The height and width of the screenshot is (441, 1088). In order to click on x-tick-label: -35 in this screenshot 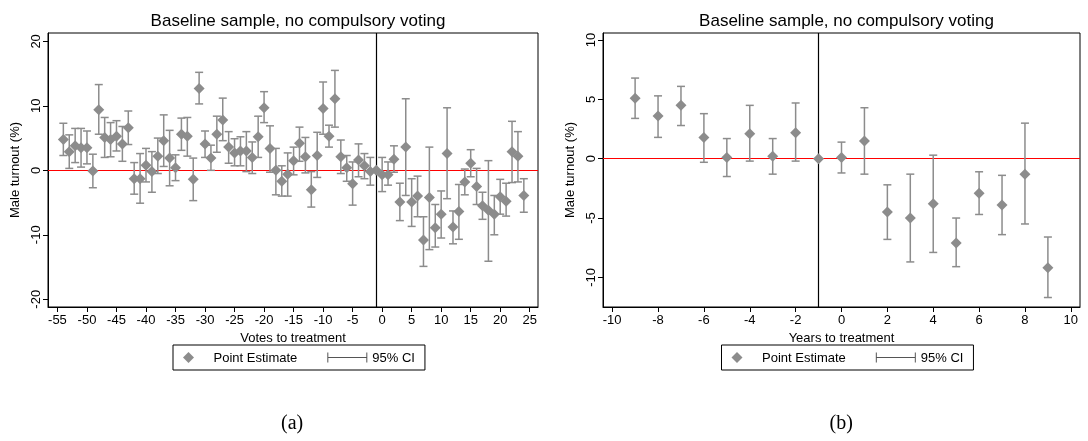, I will do `click(175, 319)`.